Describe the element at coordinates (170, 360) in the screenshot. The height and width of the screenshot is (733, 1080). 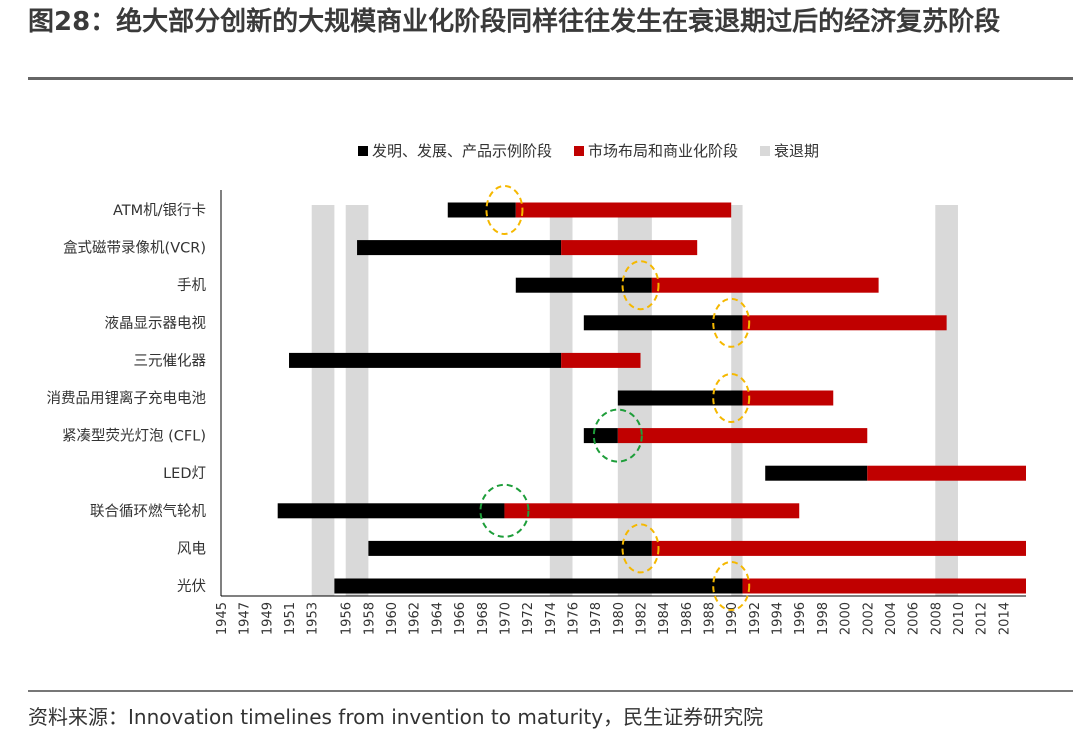
I see `row-label: 三元催化器` at that location.